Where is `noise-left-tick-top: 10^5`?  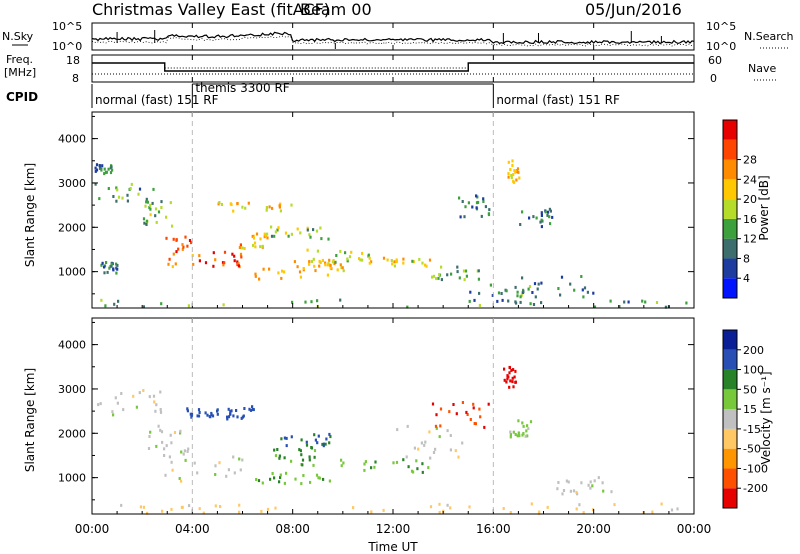
noise-left-tick-top: 10^5 is located at coordinates (67, 26).